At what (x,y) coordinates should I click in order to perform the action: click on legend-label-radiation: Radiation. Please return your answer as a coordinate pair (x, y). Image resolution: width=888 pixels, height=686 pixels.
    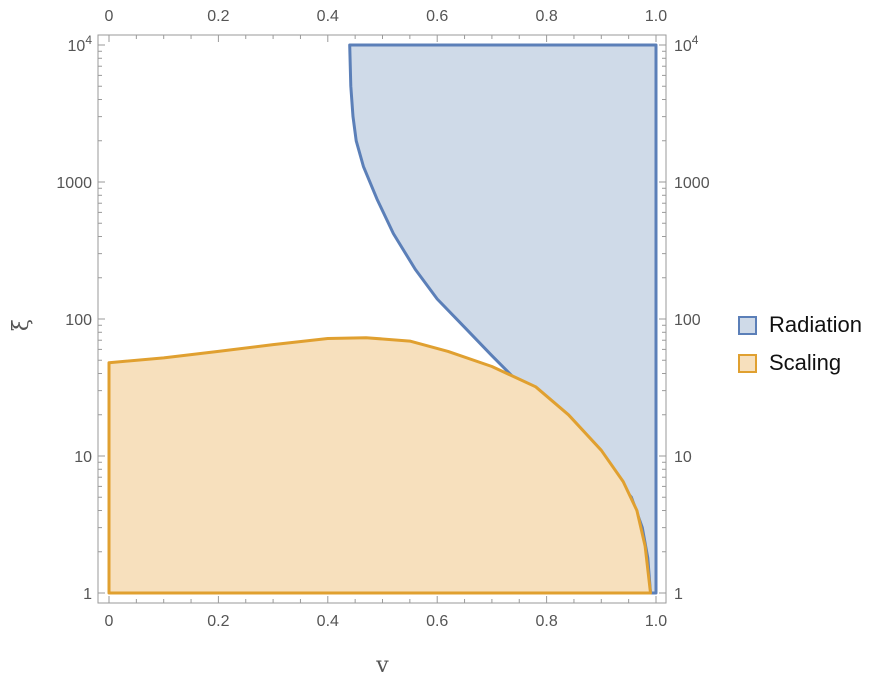
    Looking at the image, I should click on (815, 324).